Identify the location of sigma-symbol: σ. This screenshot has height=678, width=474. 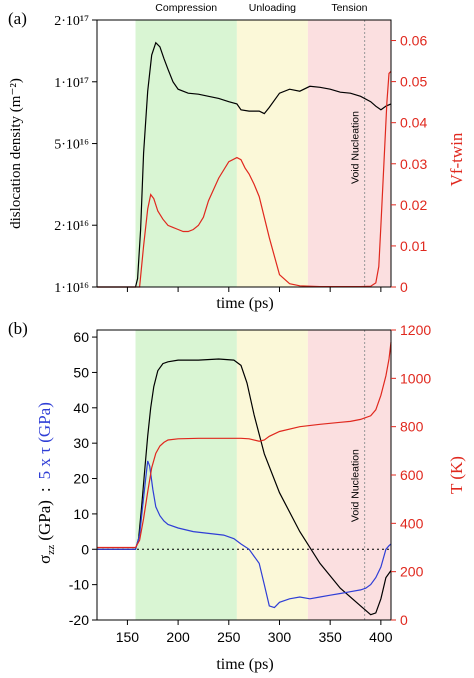
(44, 559).